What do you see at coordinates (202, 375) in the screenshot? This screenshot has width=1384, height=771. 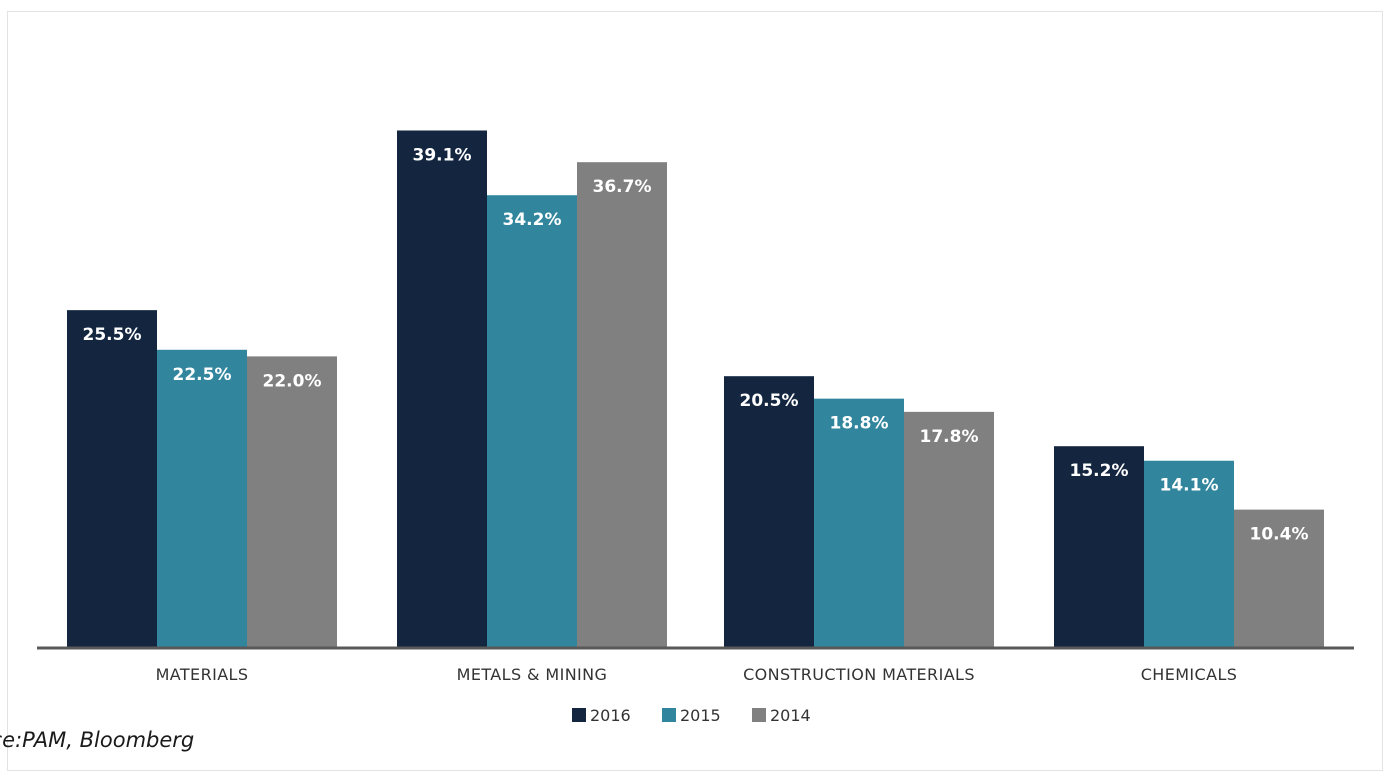 I see `data-label-2015-1: 22.5%` at bounding box center [202, 375].